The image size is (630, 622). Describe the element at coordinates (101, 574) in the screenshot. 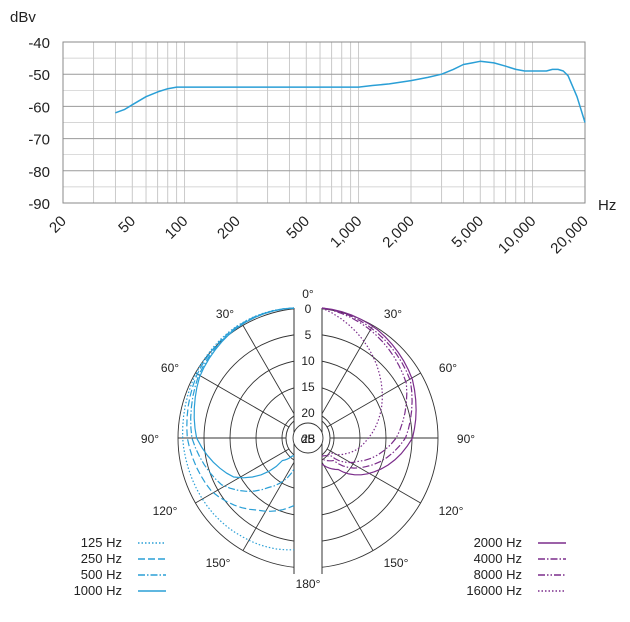

I see `legend-left-label: 500 Hz` at that location.